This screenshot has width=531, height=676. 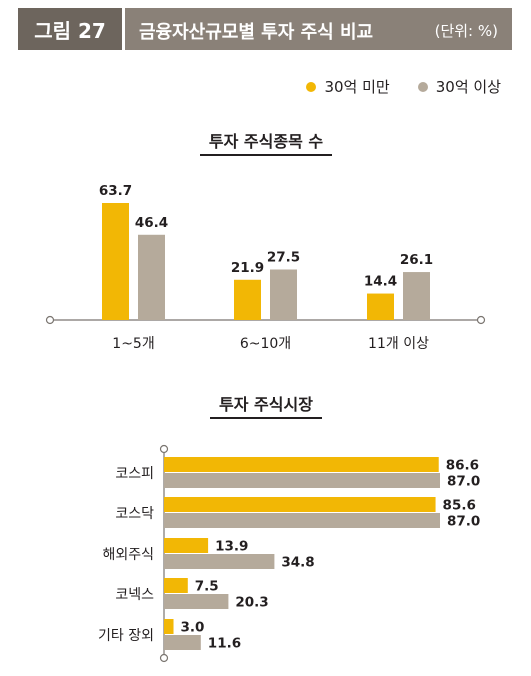 I want to click on chart2-data-label: 7.5, so click(x=207, y=587).